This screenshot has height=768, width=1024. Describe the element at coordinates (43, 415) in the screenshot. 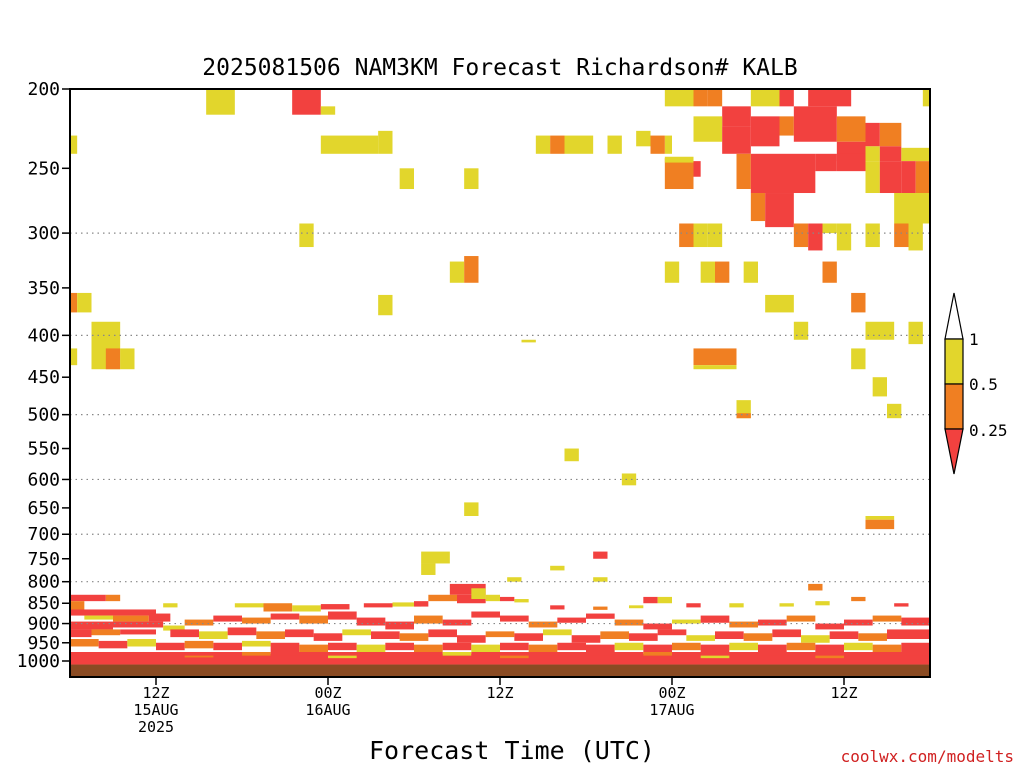

I see `y-tick-label: 500` at that location.